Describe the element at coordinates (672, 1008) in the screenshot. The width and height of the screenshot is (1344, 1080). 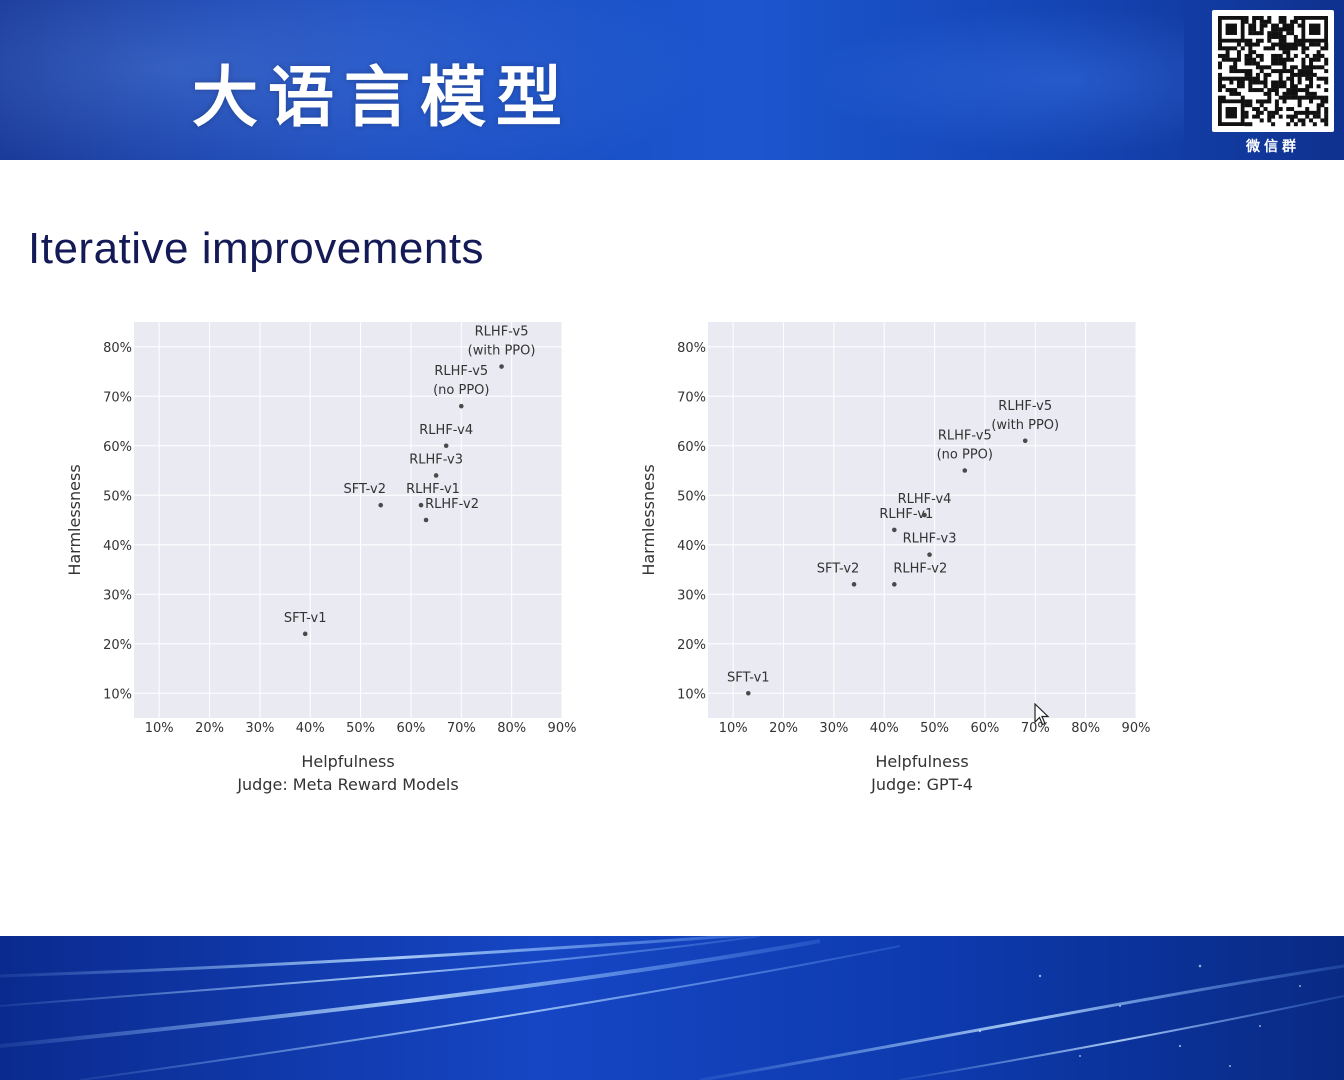
I see `footer-banner` at that location.